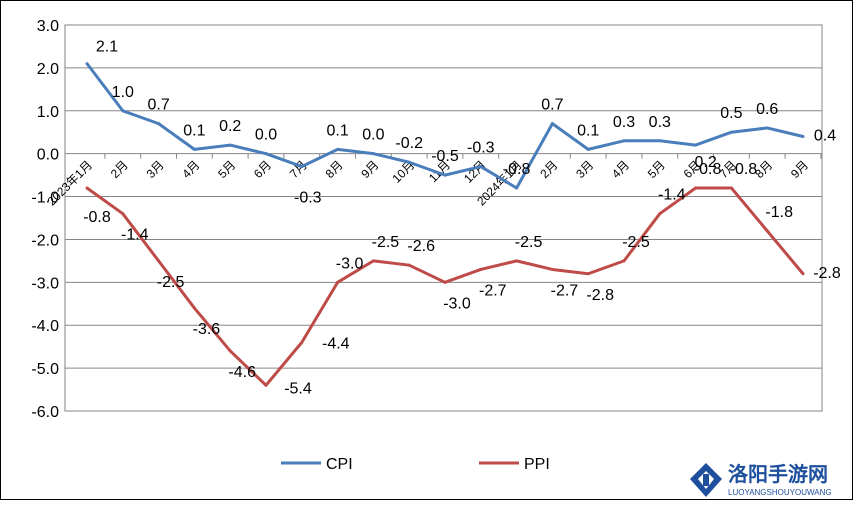 The image size is (853, 506). What do you see at coordinates (620, 169) in the screenshot?
I see `x-tick-label: 4月` at bounding box center [620, 169].